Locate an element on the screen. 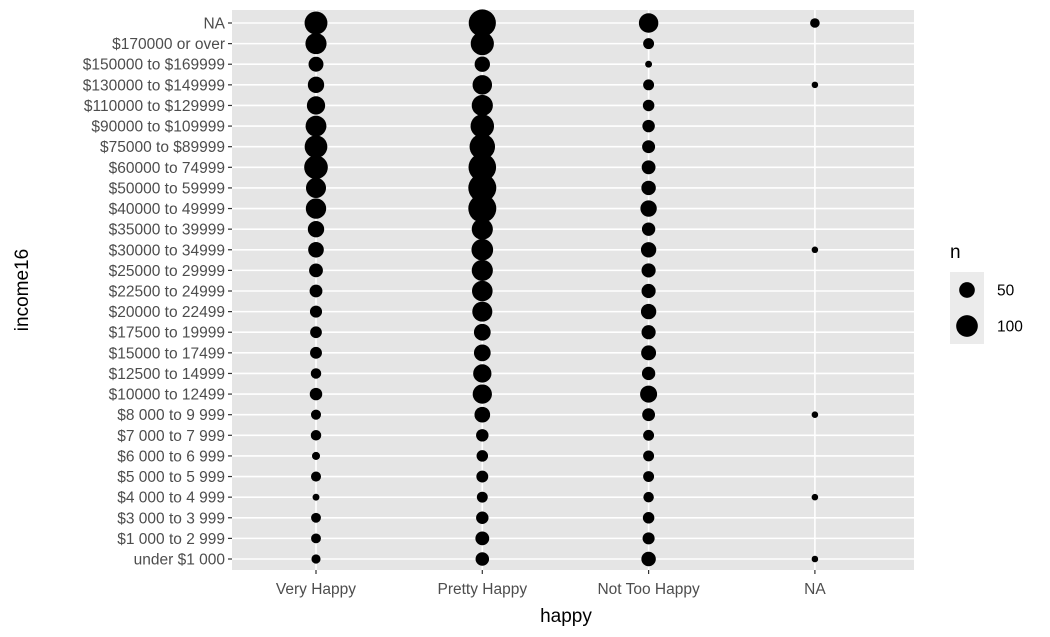 The width and height of the screenshot is (1050, 637). y-tick-label: $75000 to $89999 is located at coordinates (162, 147).